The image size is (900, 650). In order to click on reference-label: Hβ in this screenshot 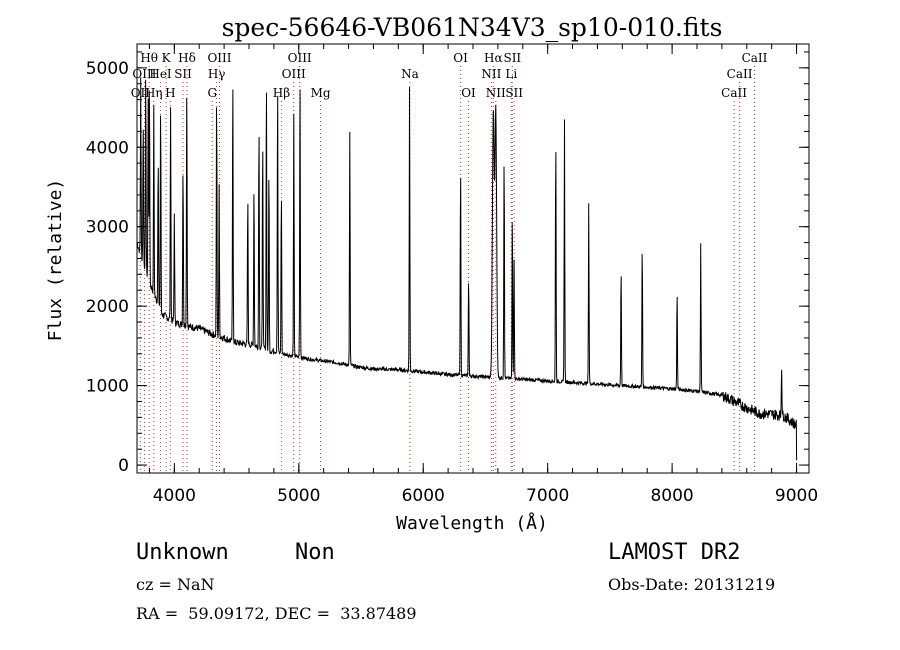, I will do `click(281, 93)`.